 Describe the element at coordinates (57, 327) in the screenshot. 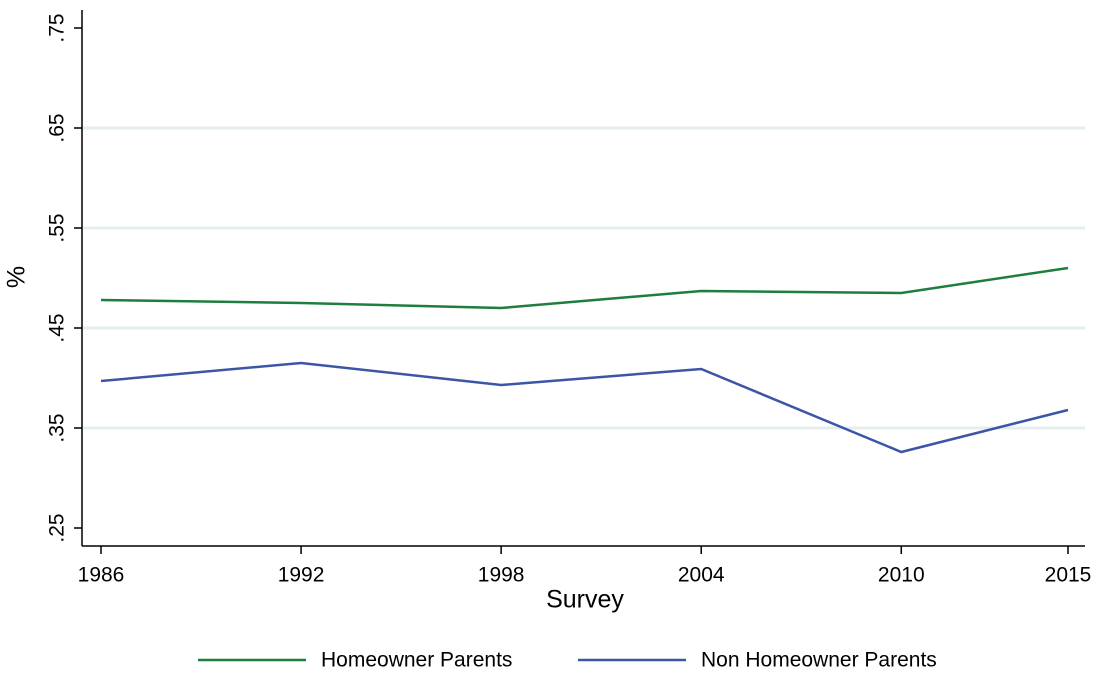

I see `y-tick-label: .45` at that location.